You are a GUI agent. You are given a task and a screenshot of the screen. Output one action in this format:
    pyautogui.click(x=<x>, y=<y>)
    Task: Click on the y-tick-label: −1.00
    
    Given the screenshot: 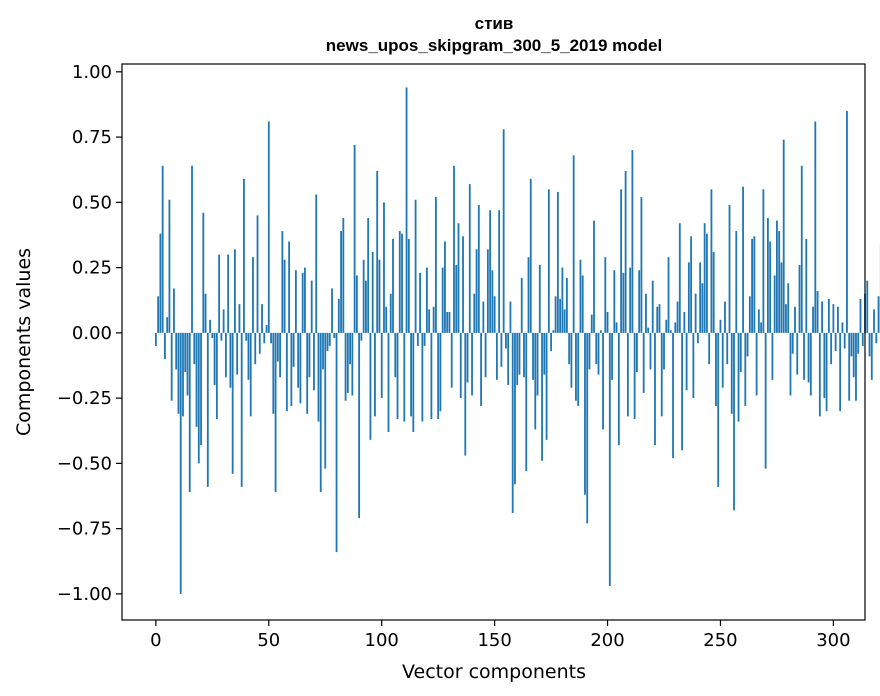 What is the action you would take?
    pyautogui.click(x=84, y=594)
    